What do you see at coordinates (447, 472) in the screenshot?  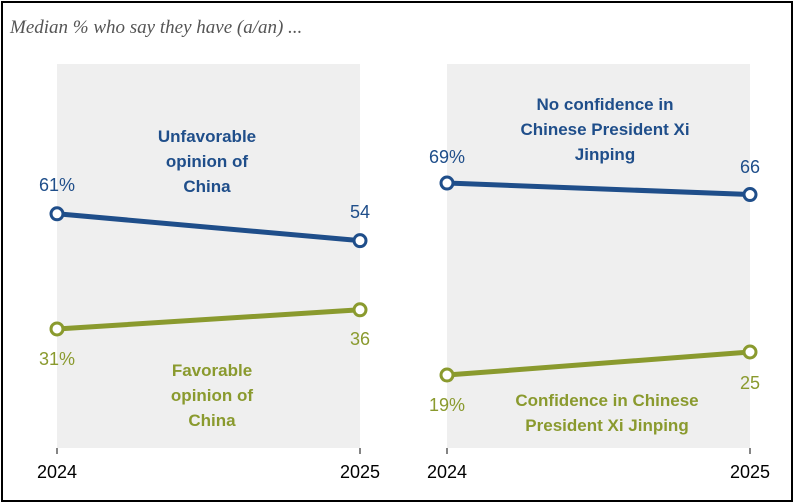 I see `panel-2-x-tick-label-2024: 2024` at bounding box center [447, 472].